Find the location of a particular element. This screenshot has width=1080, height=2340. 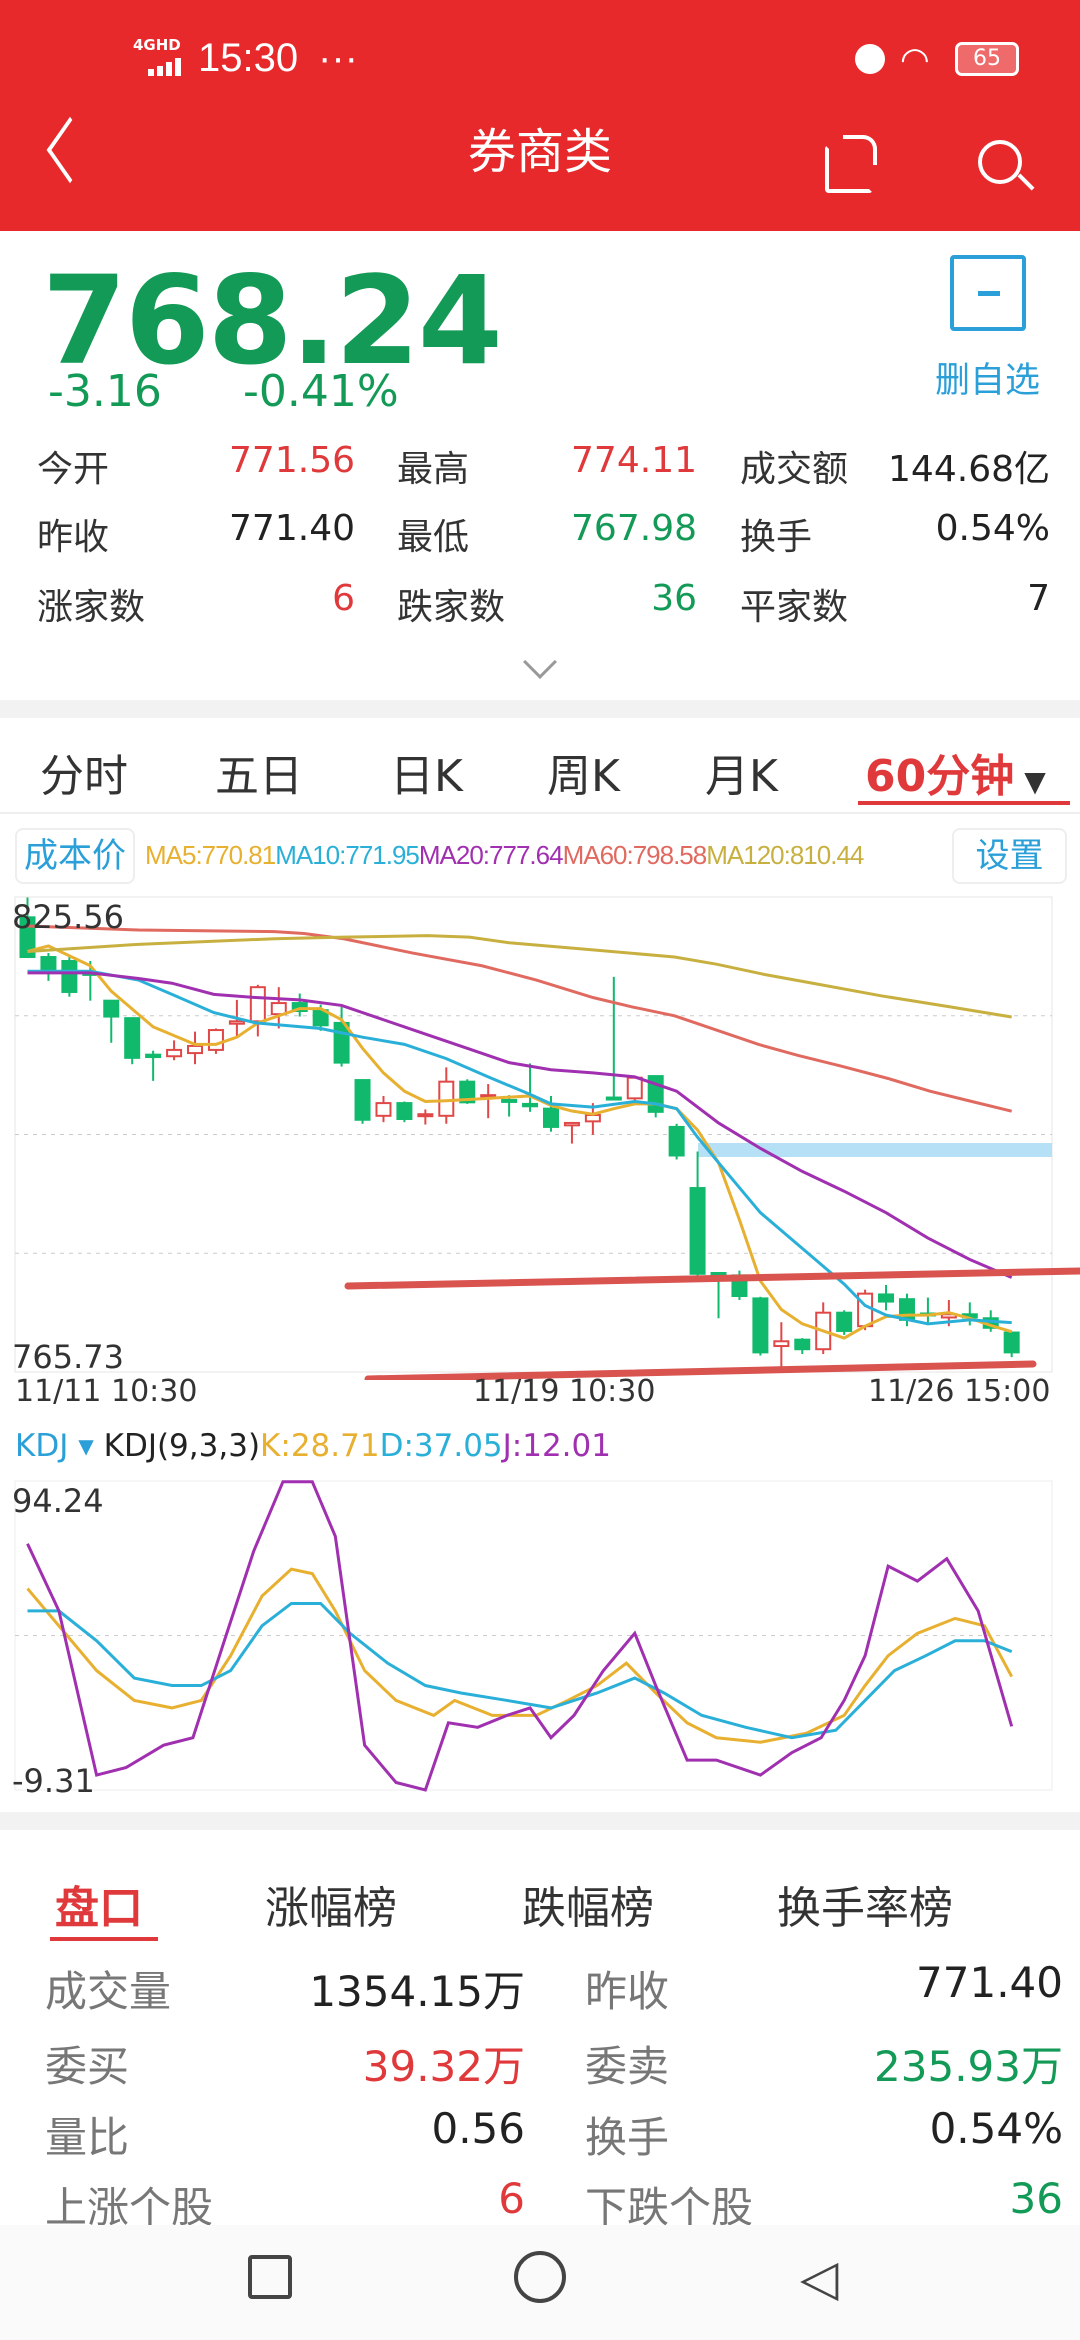

panel-label: 量比 is located at coordinates (87, 2137).